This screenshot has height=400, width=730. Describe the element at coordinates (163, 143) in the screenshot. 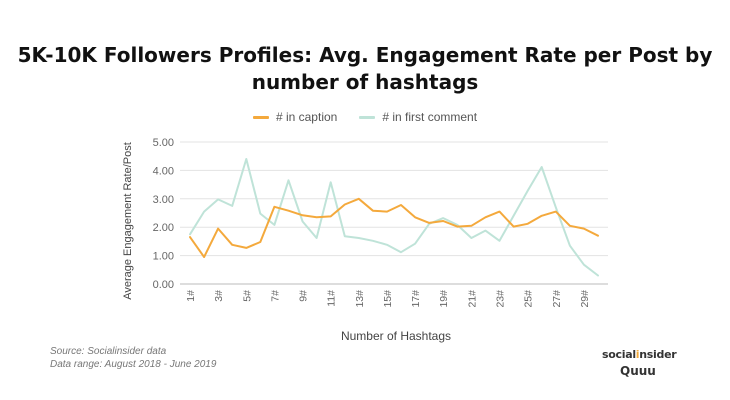

I see `y-tick-label: 5.00` at that location.